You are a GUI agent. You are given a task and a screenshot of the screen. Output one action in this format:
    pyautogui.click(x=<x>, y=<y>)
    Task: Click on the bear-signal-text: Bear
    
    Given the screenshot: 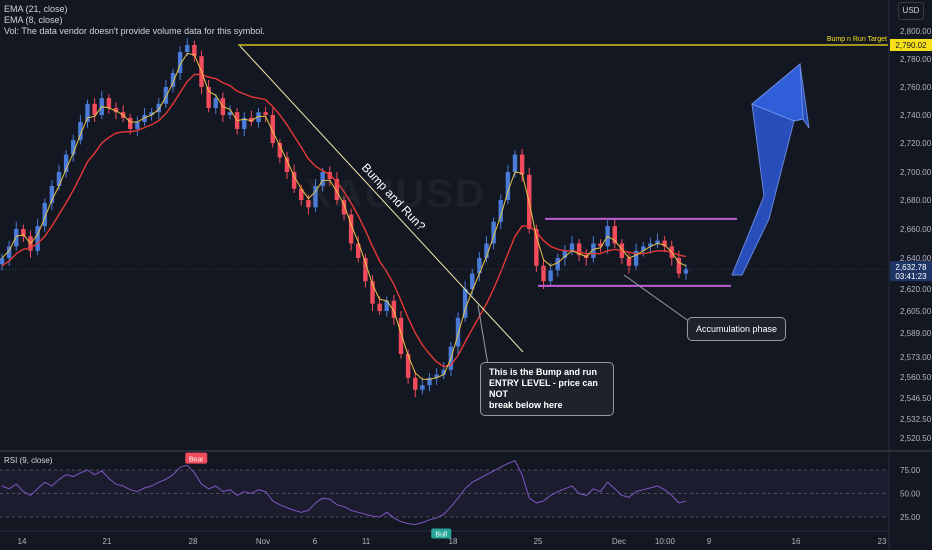 What is the action you would take?
    pyautogui.click(x=196, y=460)
    